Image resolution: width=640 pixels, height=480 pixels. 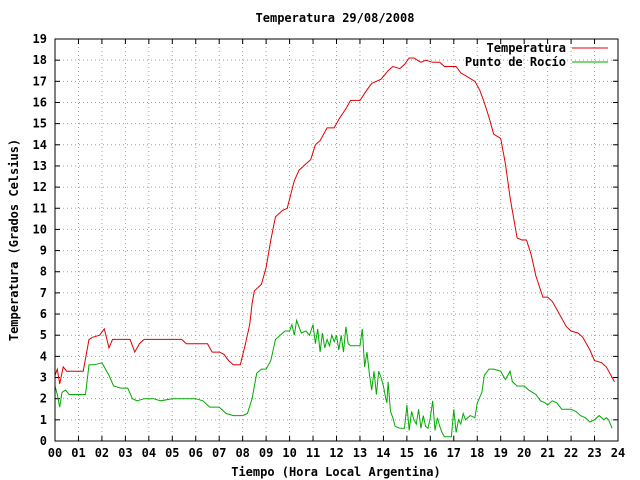 I want to click on y-tick-label: 5, so click(x=43, y=335).